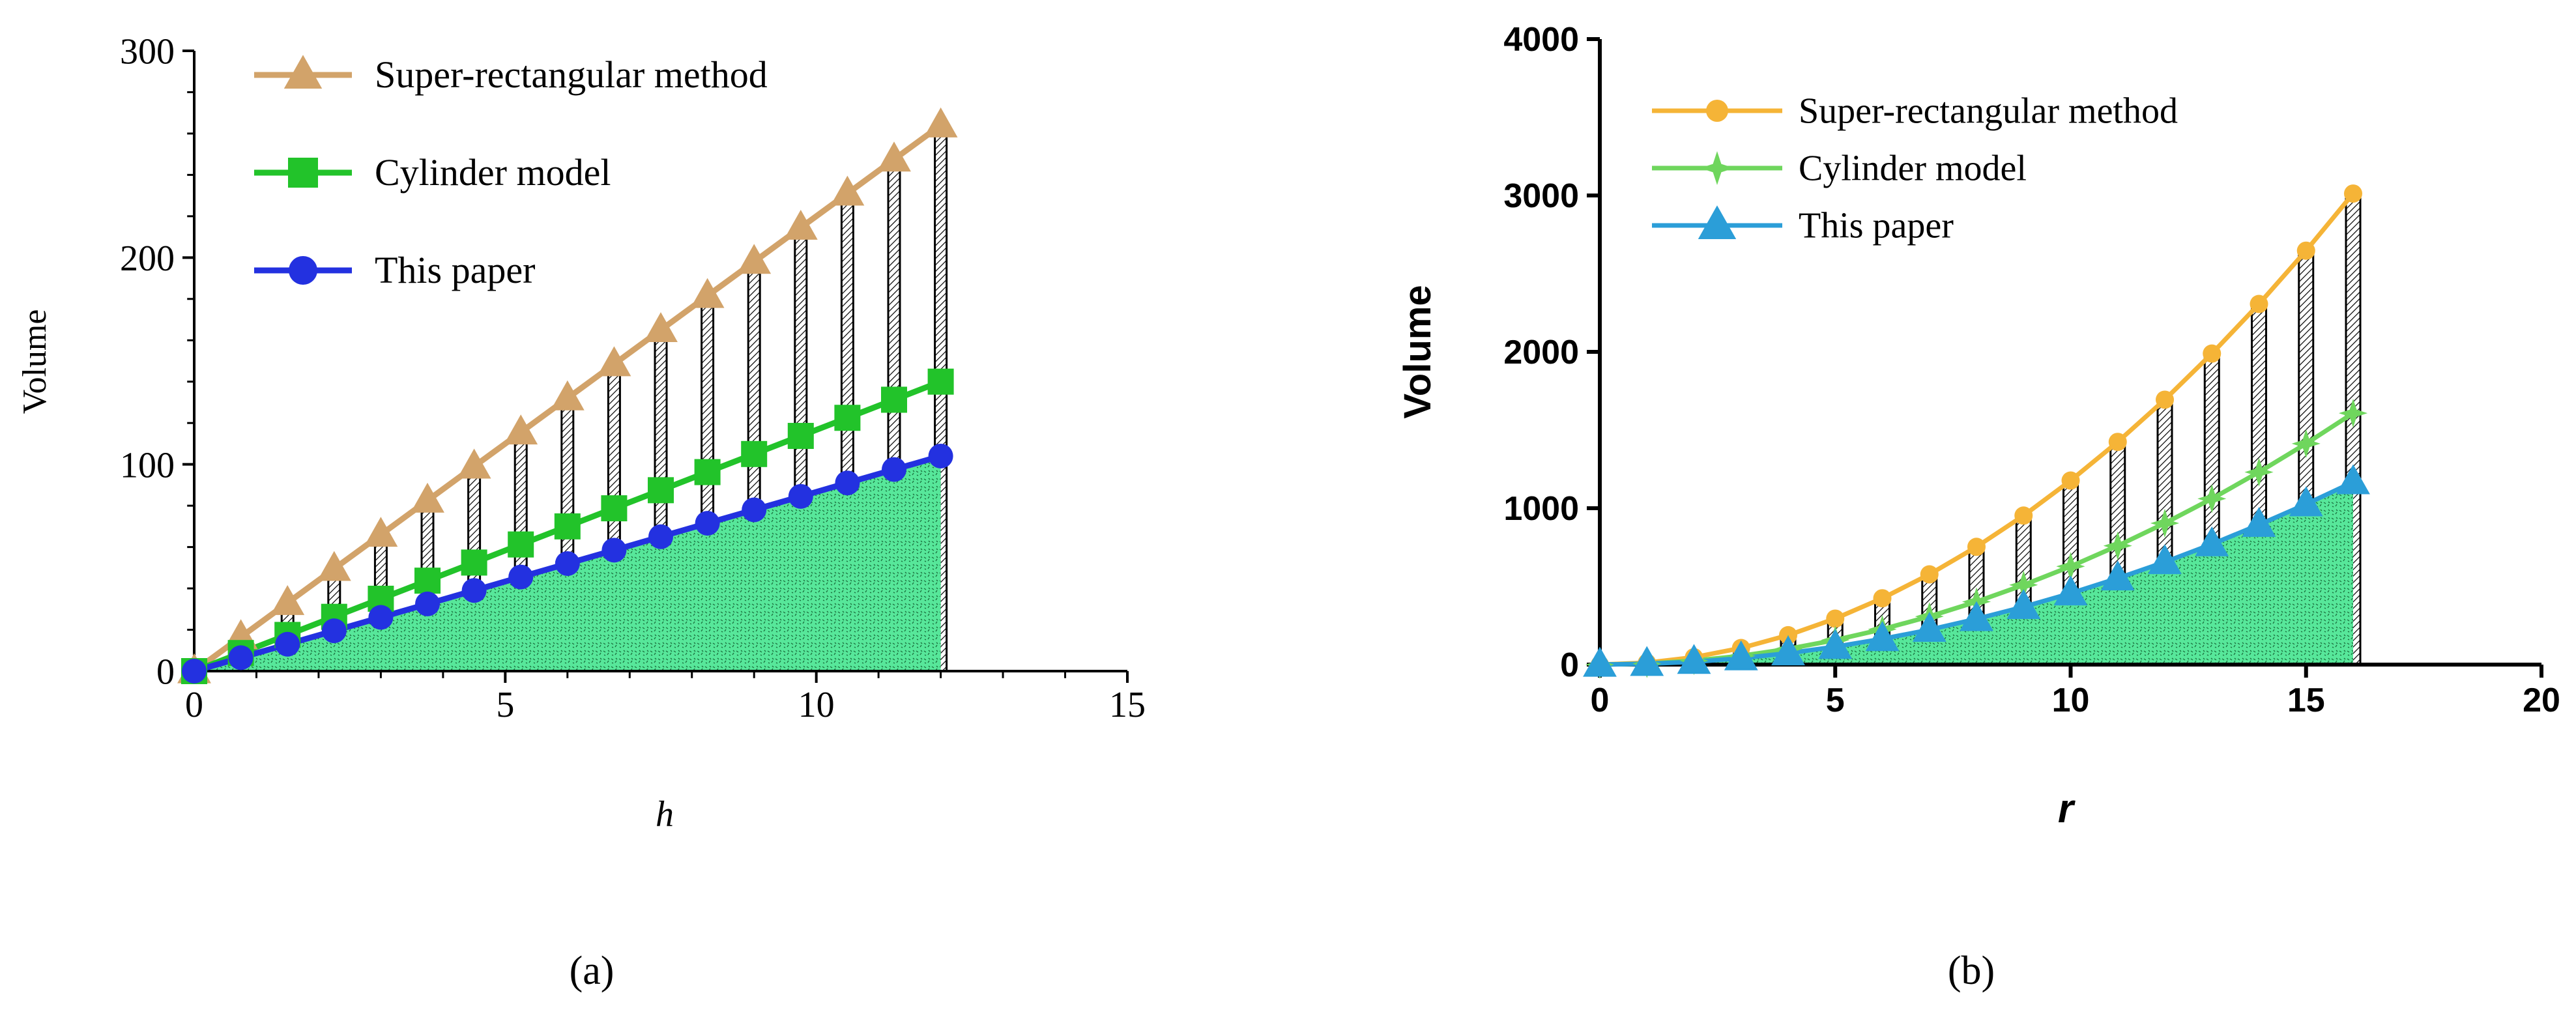 Image resolution: width=2576 pixels, height=1021 pixels. What do you see at coordinates (1541, 196) in the screenshot?
I see `y-tick-label: 3000` at bounding box center [1541, 196].